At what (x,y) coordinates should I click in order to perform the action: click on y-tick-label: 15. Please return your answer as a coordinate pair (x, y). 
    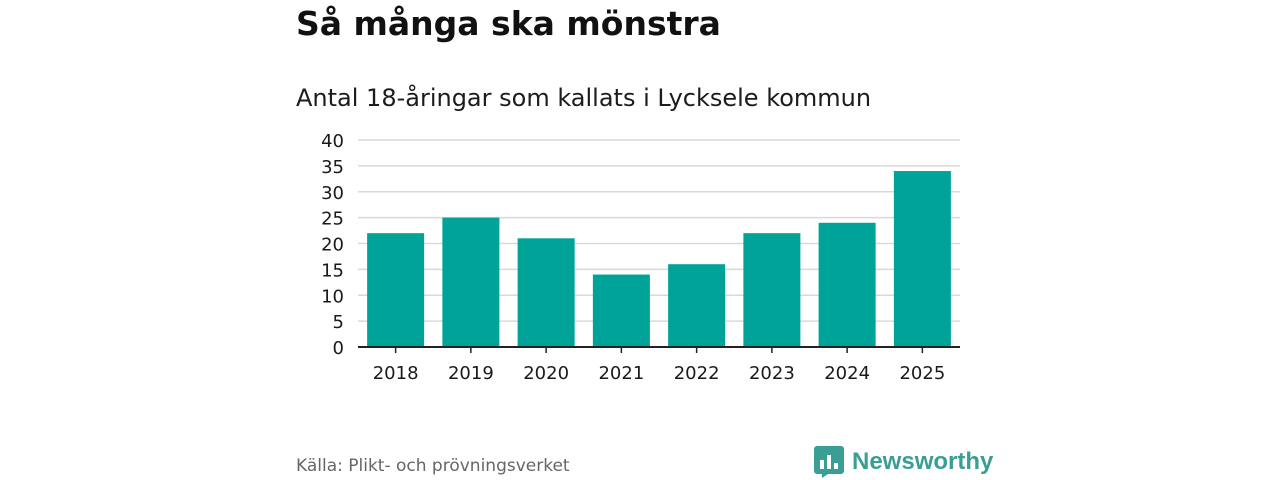
    Looking at the image, I should click on (332, 270).